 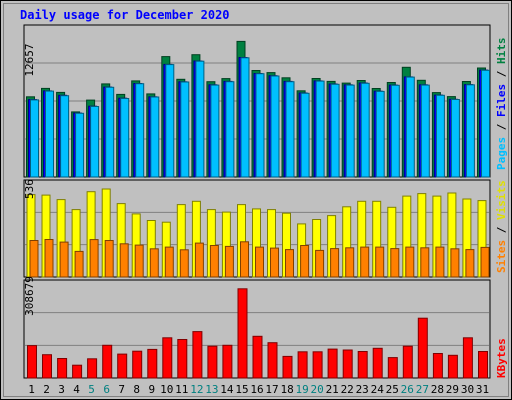 I want to click on visits-ymax-label: 536, so click(x=29, y=189).